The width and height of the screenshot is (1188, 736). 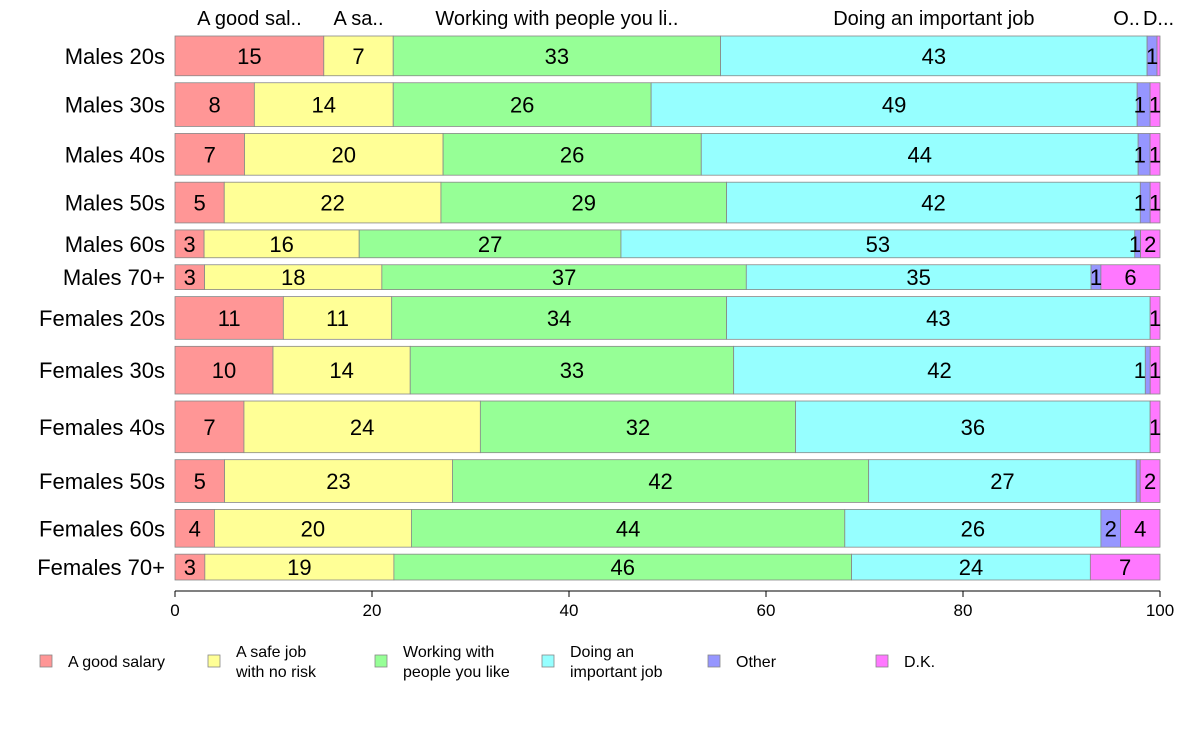 I want to click on x-tick-label: 80, so click(x=963, y=610).